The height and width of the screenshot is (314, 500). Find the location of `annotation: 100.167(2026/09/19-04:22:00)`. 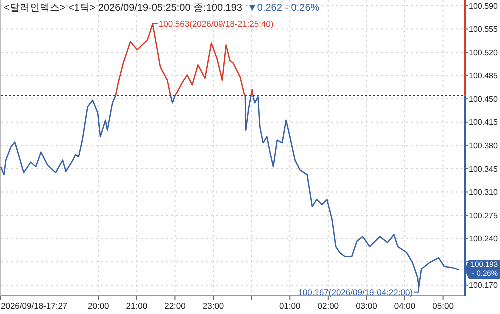

annotation: 100.167(2026/09/19-04:22:00) is located at coordinates (356, 292).